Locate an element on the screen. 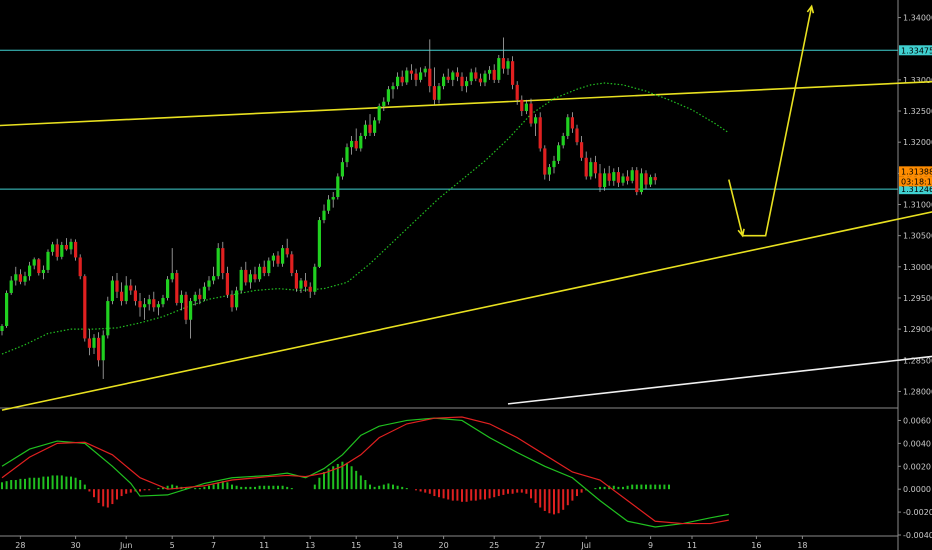 The image size is (932, 550). x-axis-tick-label: 7 is located at coordinates (213, 545).